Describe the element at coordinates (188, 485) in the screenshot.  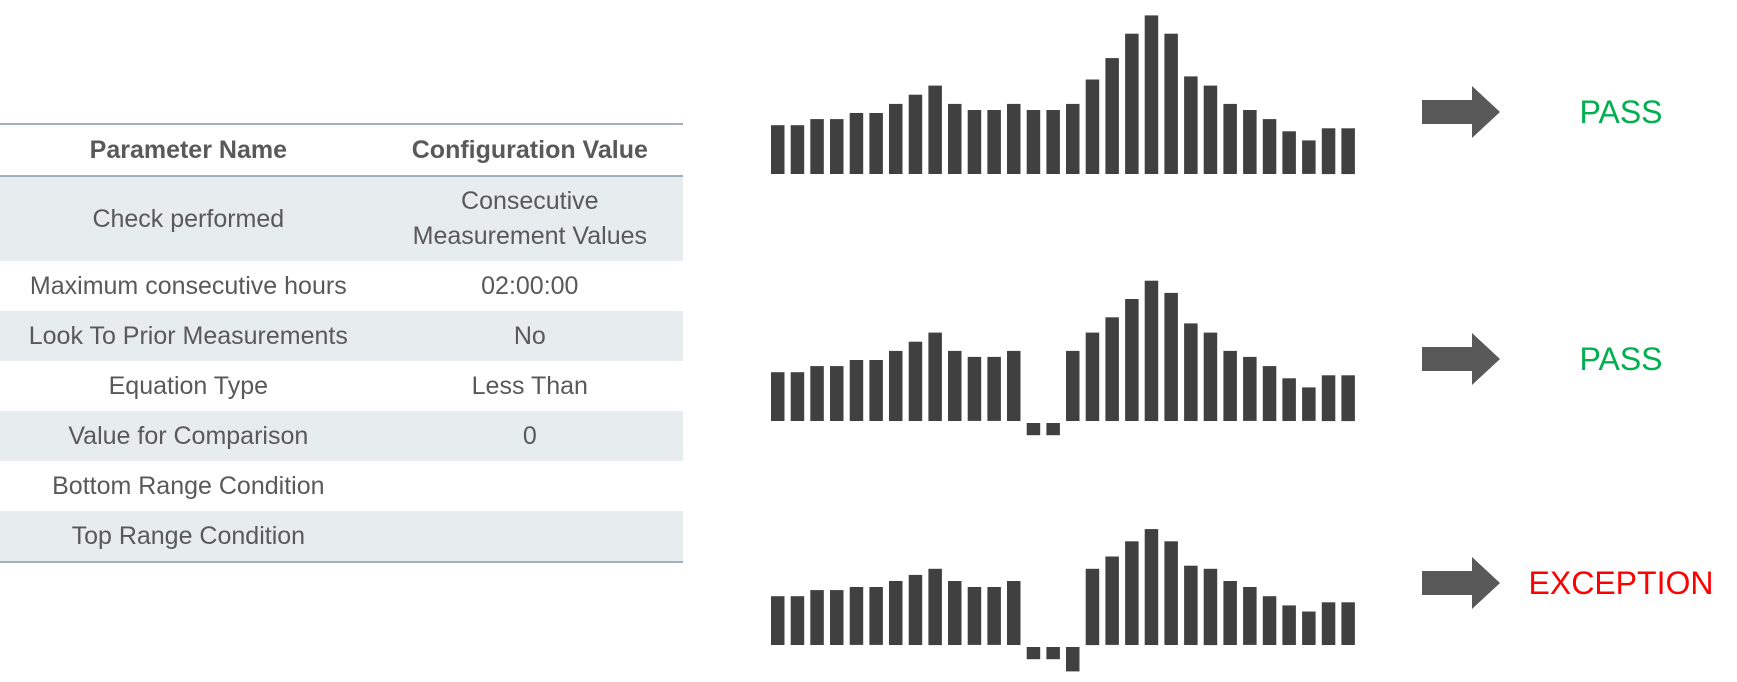
I see `parameter-name-cell: Bottom Range Condition` at that location.